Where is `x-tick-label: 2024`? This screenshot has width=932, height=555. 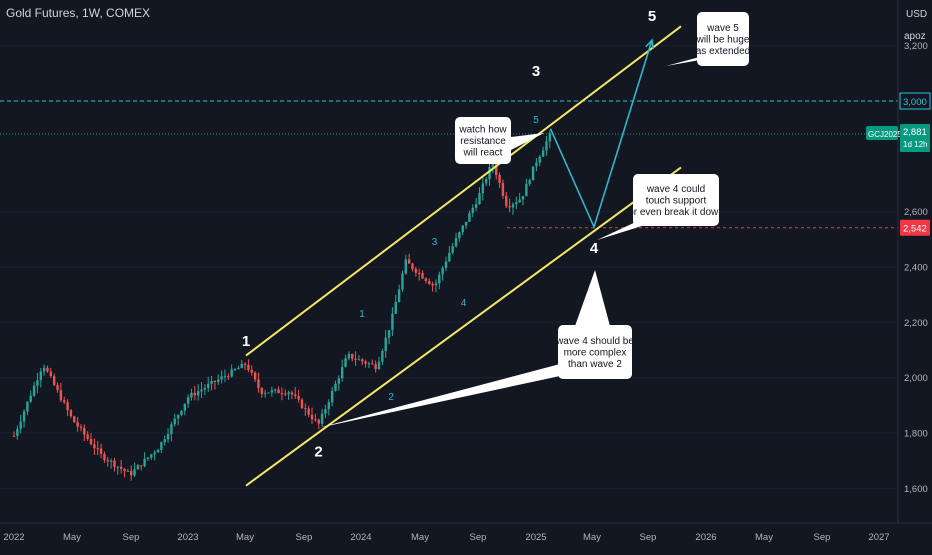 x-tick-label: 2024 is located at coordinates (360, 537).